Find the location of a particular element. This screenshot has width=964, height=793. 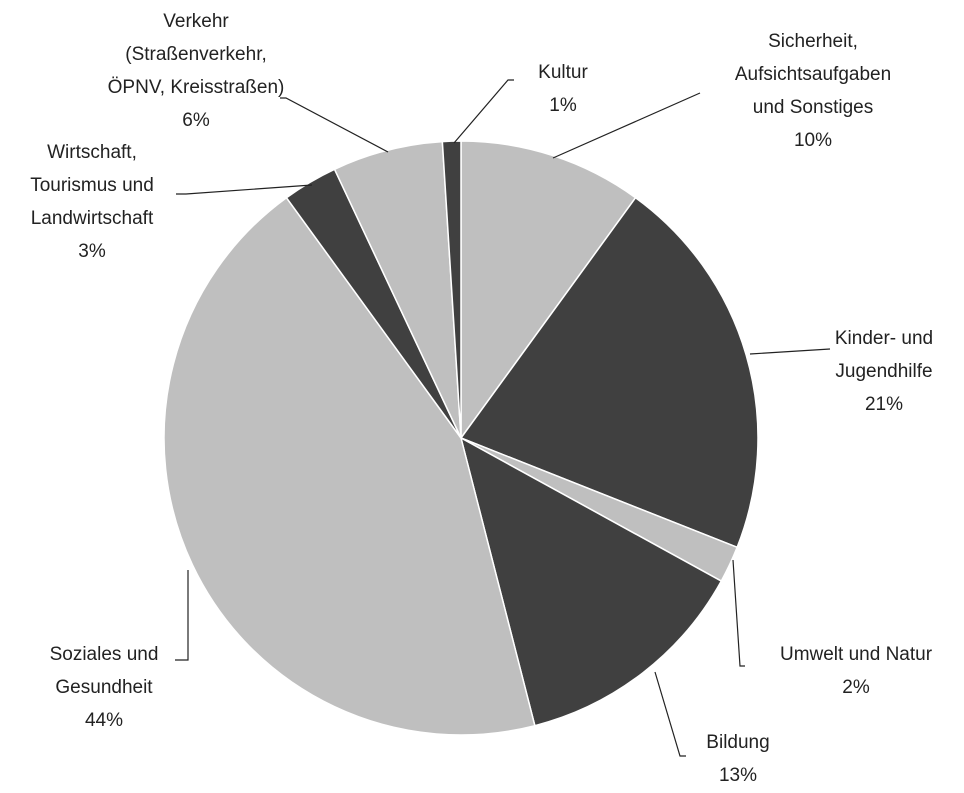

value-label: 44% is located at coordinates (104, 720).